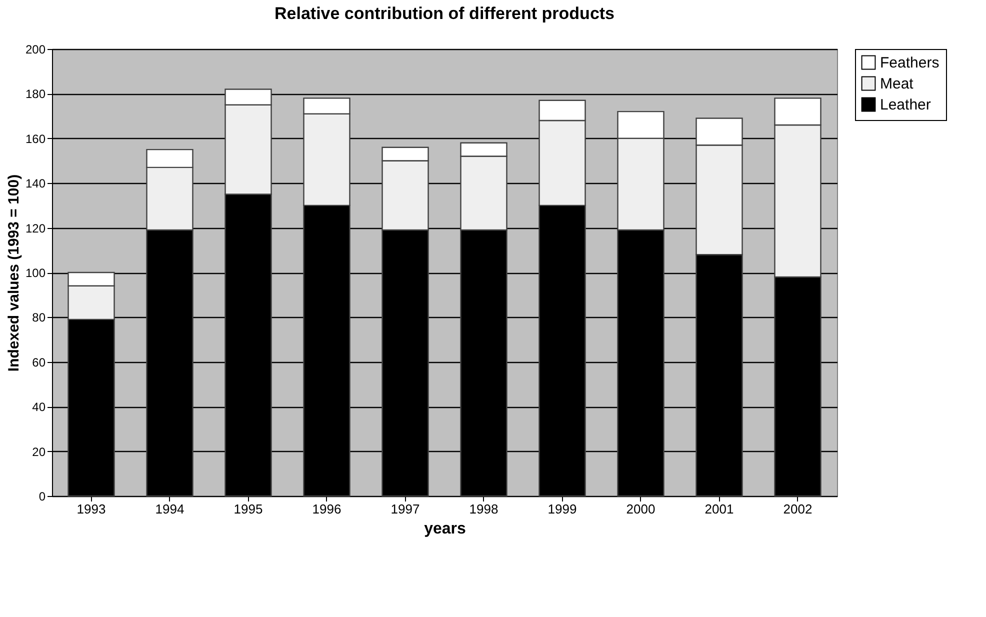  I want to click on x-tick-label: 1999, so click(562, 509).